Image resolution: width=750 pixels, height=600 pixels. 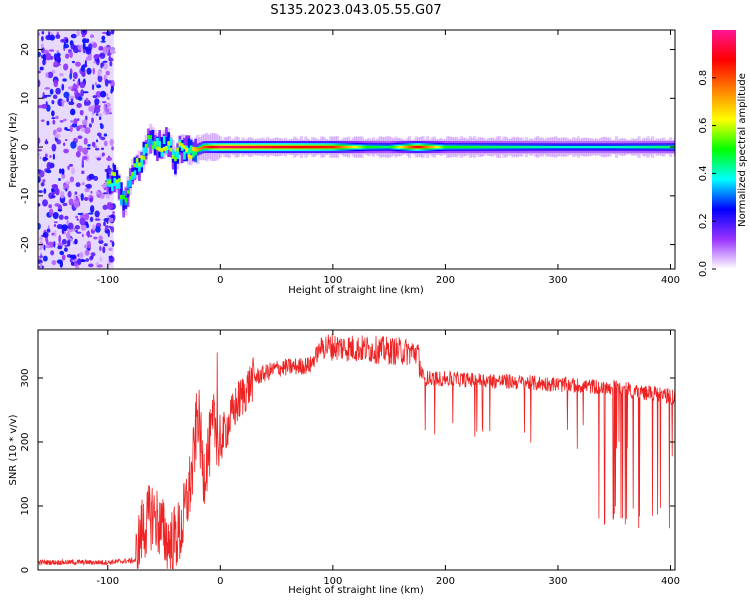 What do you see at coordinates (107, 581) in the screenshot?
I see `snr-x-tick-label: -100` at bounding box center [107, 581].